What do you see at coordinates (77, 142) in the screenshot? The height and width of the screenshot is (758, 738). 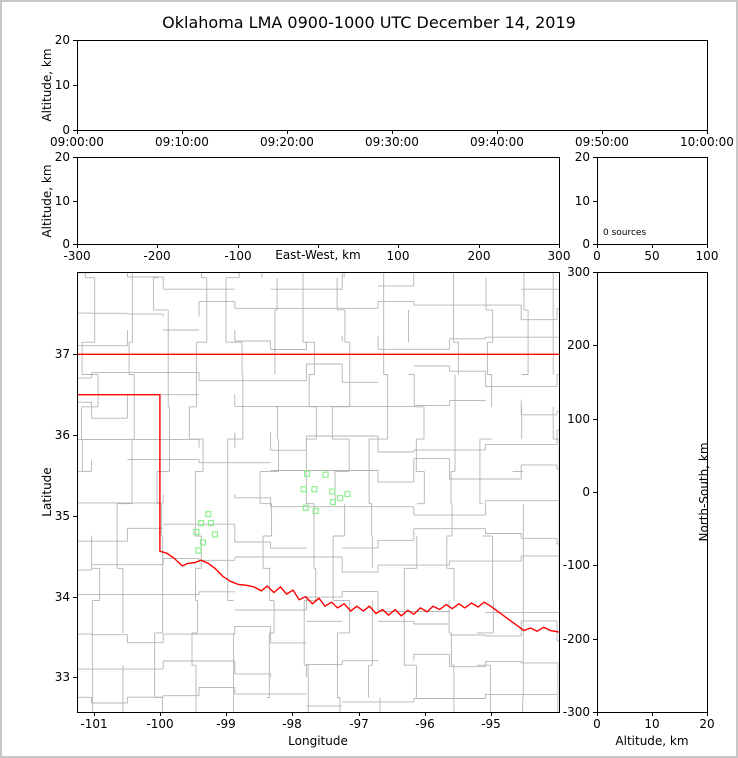 I see `tick-label: 09:00:00` at bounding box center [77, 142].